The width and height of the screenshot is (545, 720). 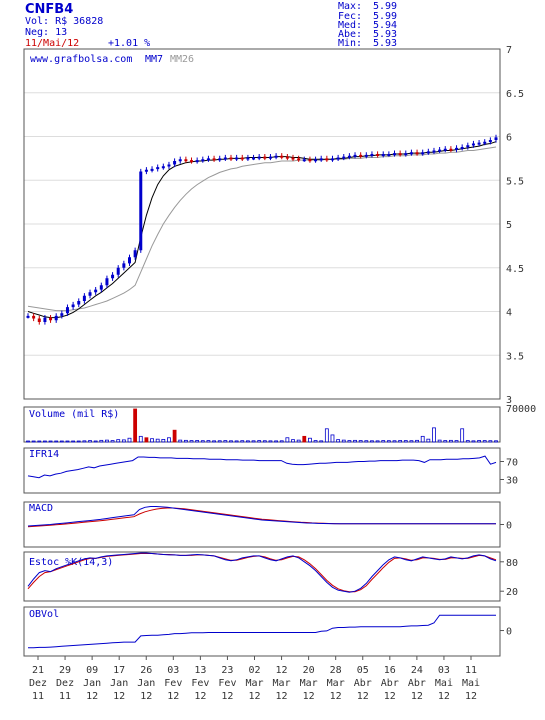 What do you see at coordinates (262, 467) in the screenshot?
I see `ifr-line` at bounding box center [262, 467].